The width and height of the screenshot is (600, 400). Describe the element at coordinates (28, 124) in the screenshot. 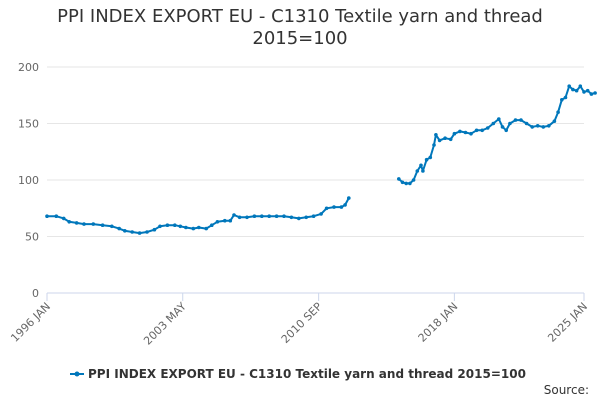

I see `y-tick-label: 150` at that location.